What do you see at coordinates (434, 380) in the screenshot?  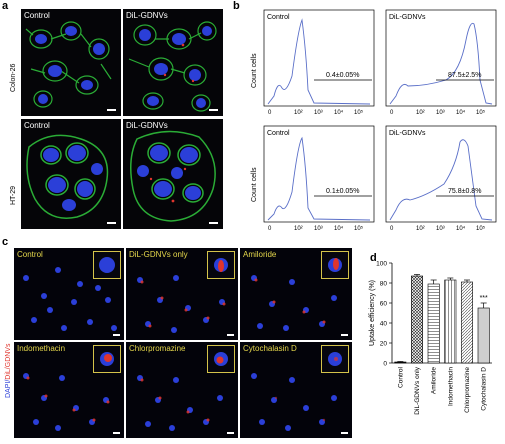 I see `x-tick-label: Amiloride` at bounding box center [434, 380].